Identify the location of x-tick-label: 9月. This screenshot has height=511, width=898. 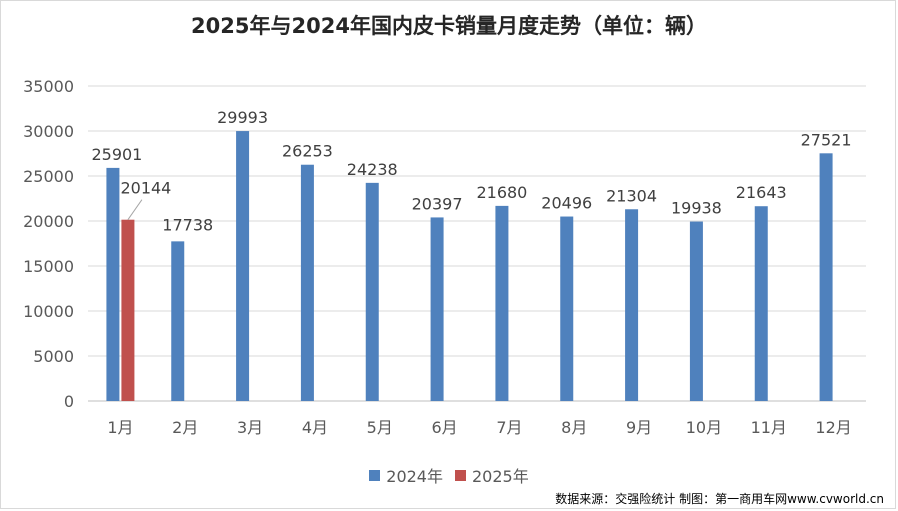
(639, 427).